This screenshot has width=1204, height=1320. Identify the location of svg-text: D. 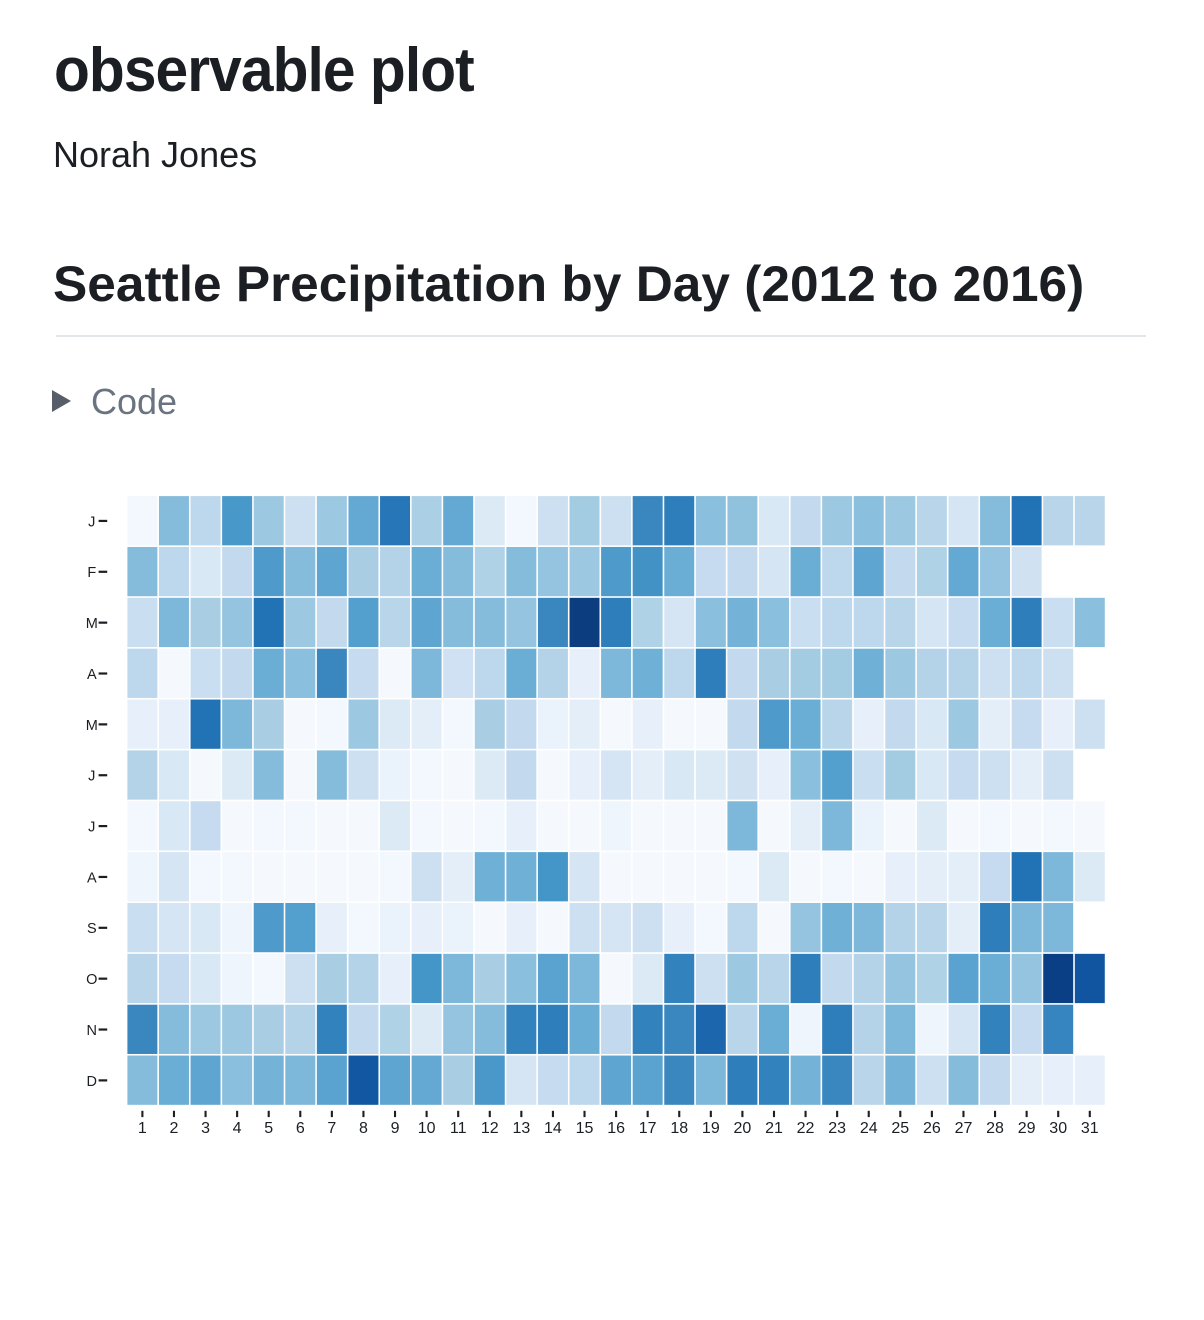
(92, 1082).